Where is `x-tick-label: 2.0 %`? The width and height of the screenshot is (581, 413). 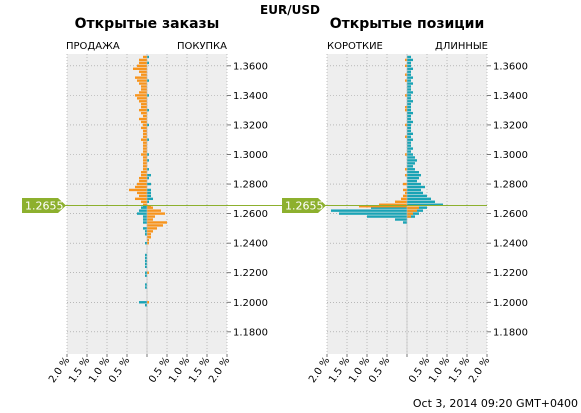 x-tick-label: 2.0 % is located at coordinates (479, 370).